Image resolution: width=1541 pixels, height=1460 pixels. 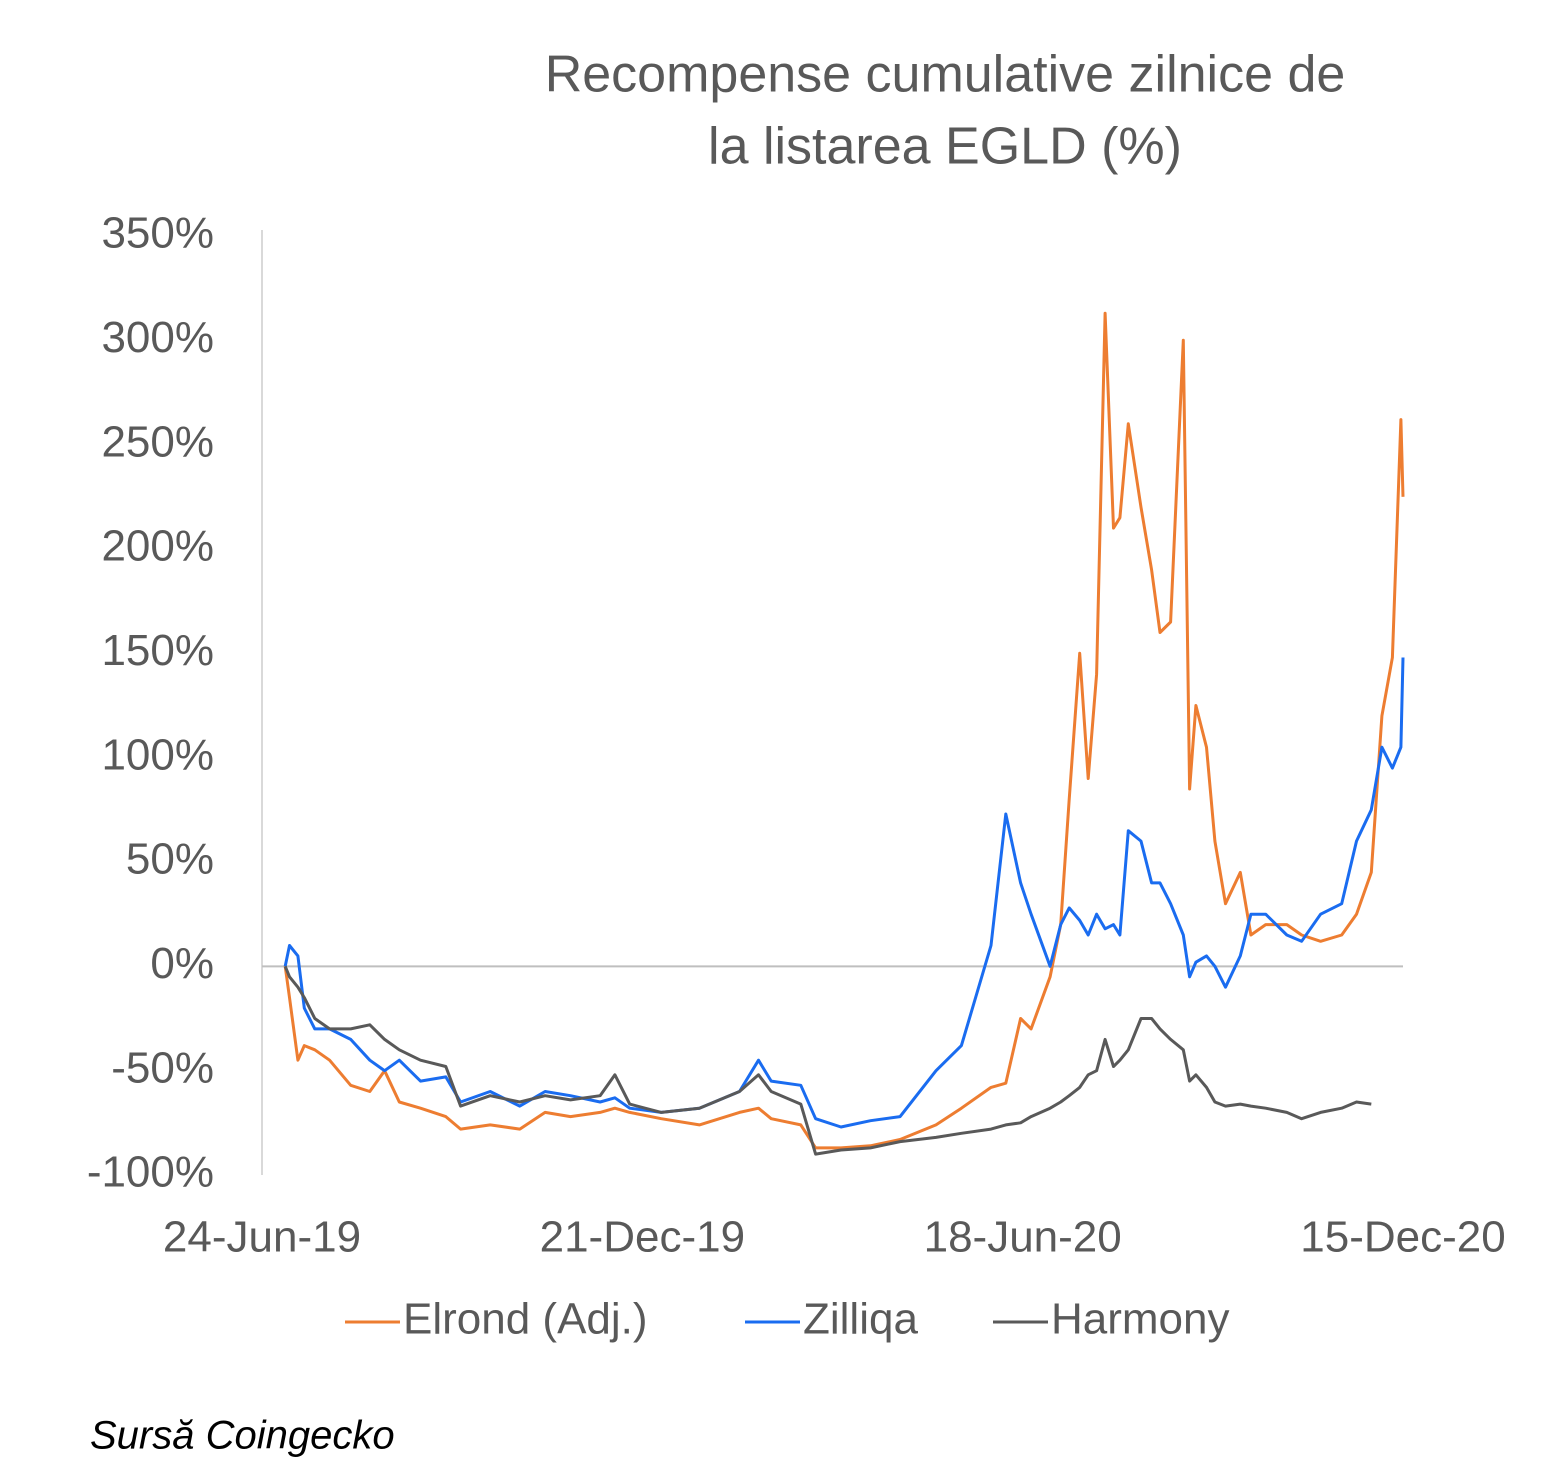 What do you see at coordinates (157, 233) in the screenshot?
I see `y-tick-label: 350%` at bounding box center [157, 233].